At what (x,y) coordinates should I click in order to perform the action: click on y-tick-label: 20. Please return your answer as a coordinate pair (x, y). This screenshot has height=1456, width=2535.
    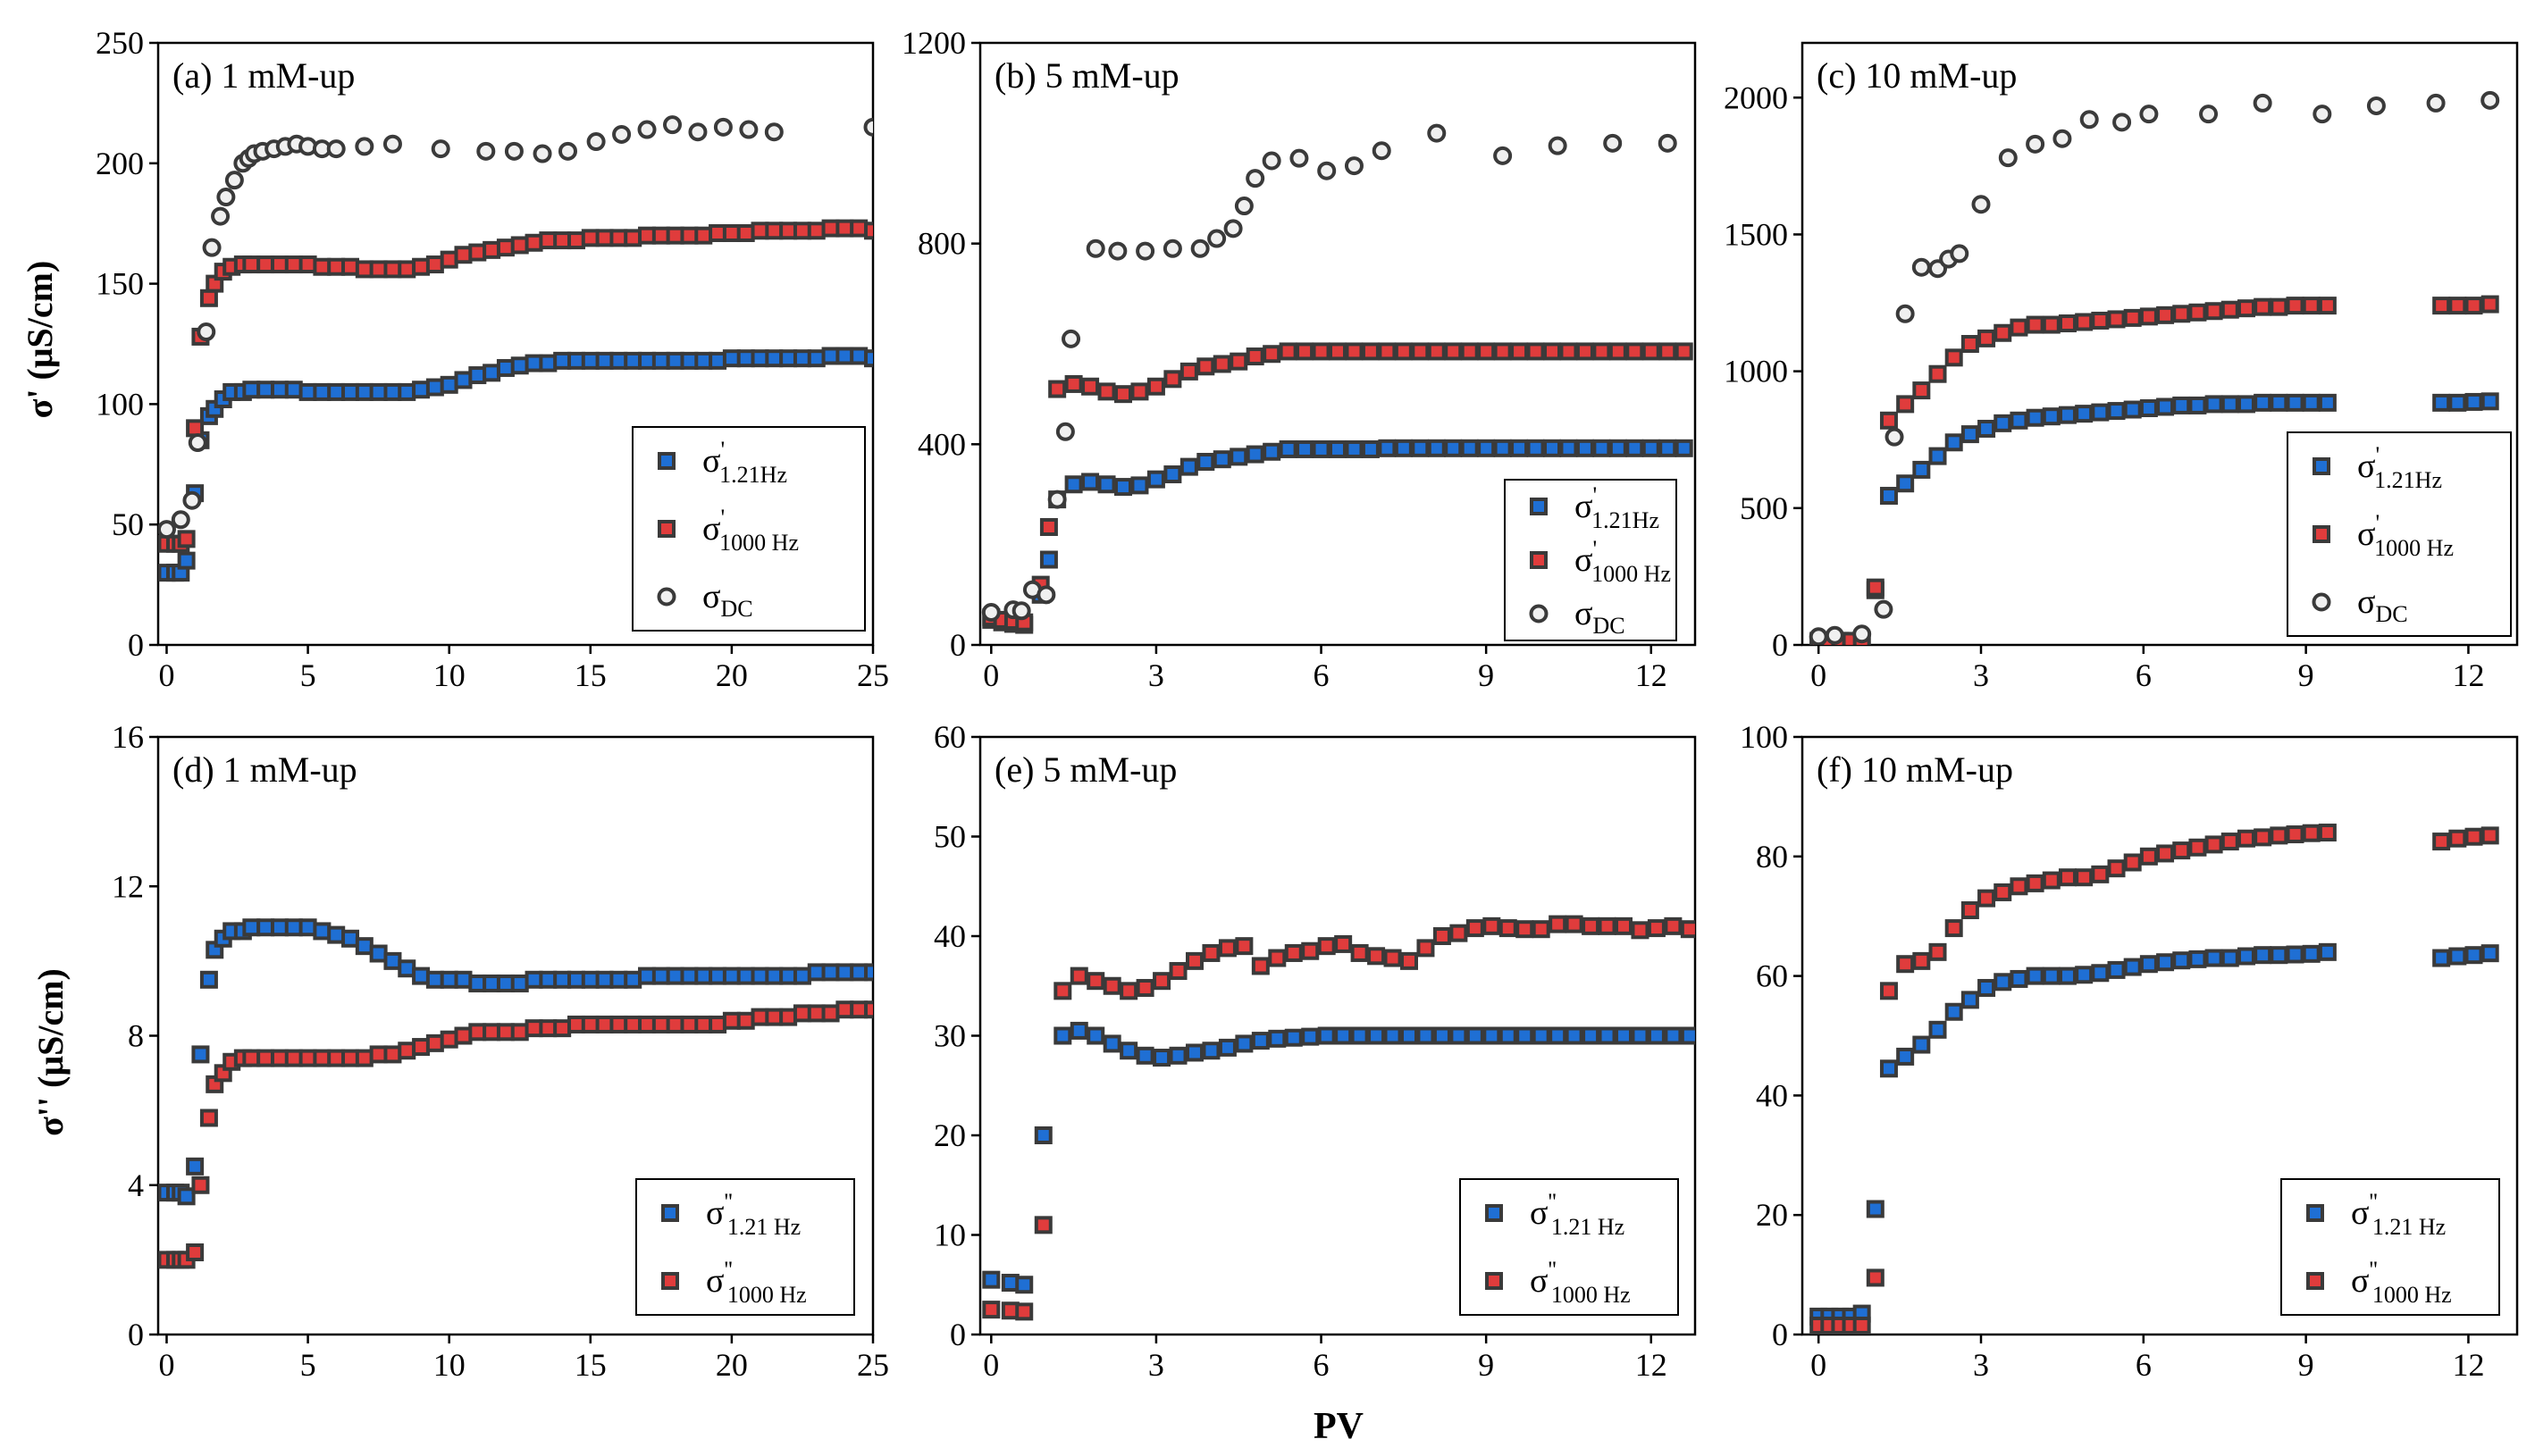
    Looking at the image, I should click on (1772, 1215).